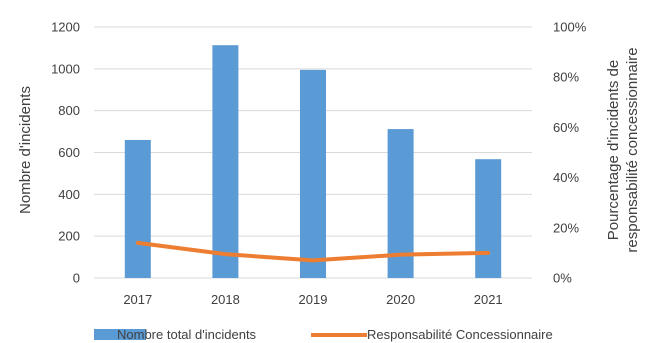 The height and width of the screenshot is (343, 646). What do you see at coordinates (137, 299) in the screenshot?
I see `x-tick-label: 2017` at bounding box center [137, 299].